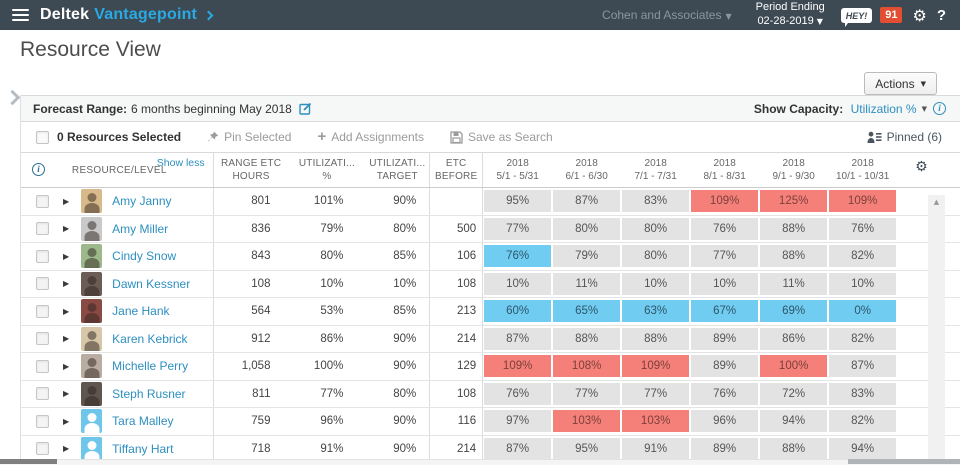 Image resolution: width=960 pixels, height=465 pixels. What do you see at coordinates (141, 311) in the screenshot?
I see `resource-name-link: Jane Hank` at bounding box center [141, 311].